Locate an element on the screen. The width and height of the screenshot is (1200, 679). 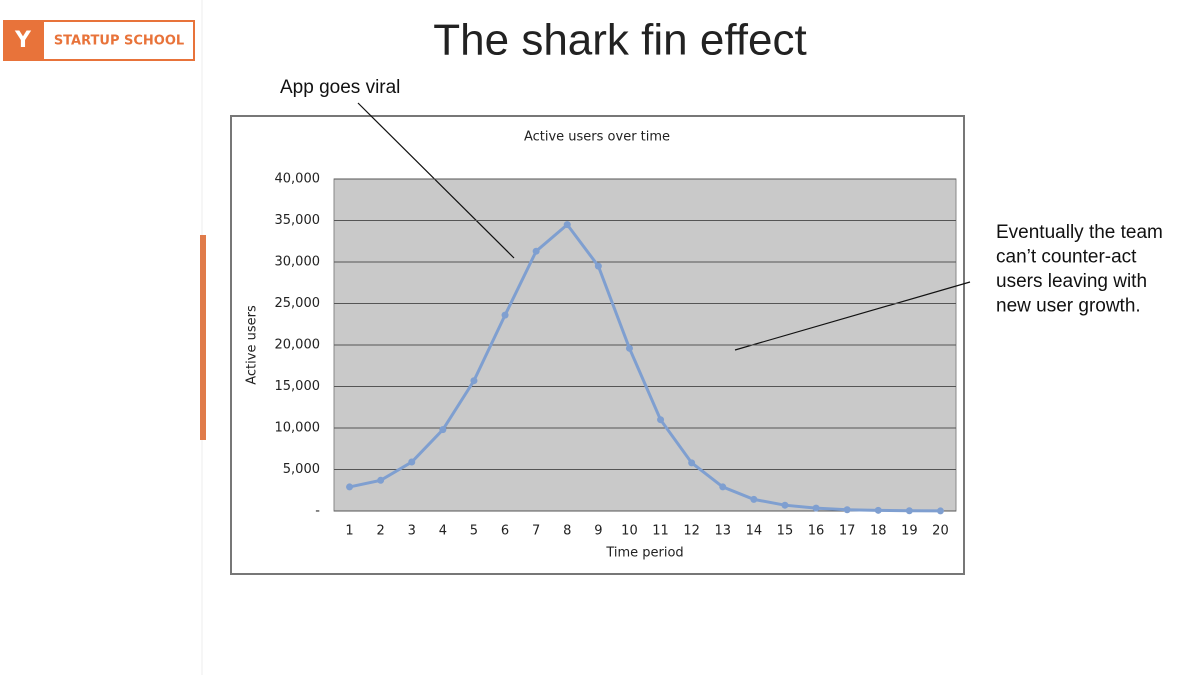
annotation-text: new user growth. is located at coordinates (1068, 306).